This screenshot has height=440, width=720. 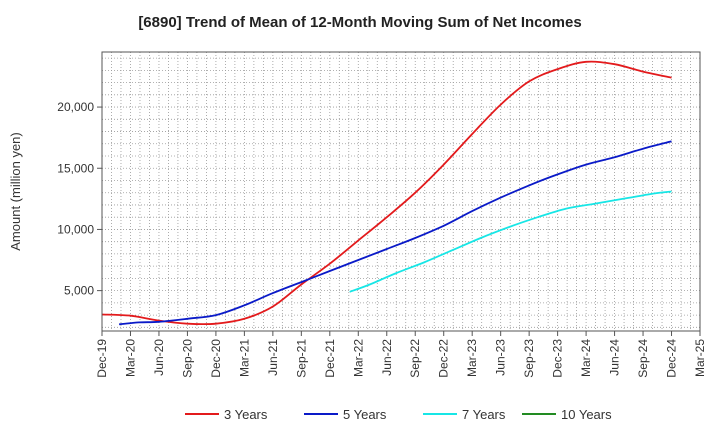 What do you see at coordinates (529, 358) in the screenshot?
I see `x-tick-label: Sep-23` at bounding box center [529, 358].